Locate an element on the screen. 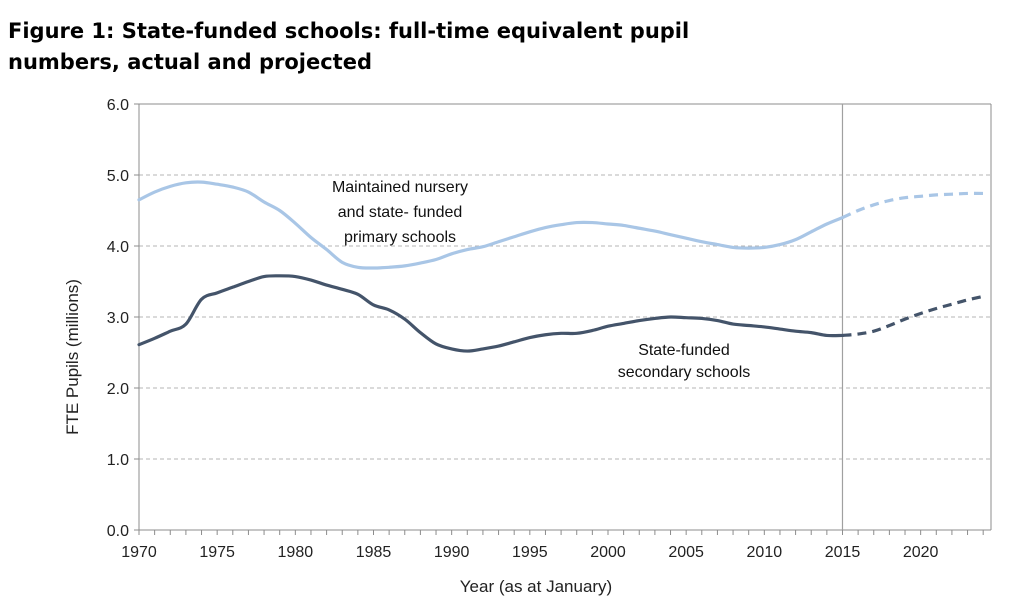 The height and width of the screenshot is (607, 1024). annotation-line: Maintained nursery is located at coordinates (400, 187).